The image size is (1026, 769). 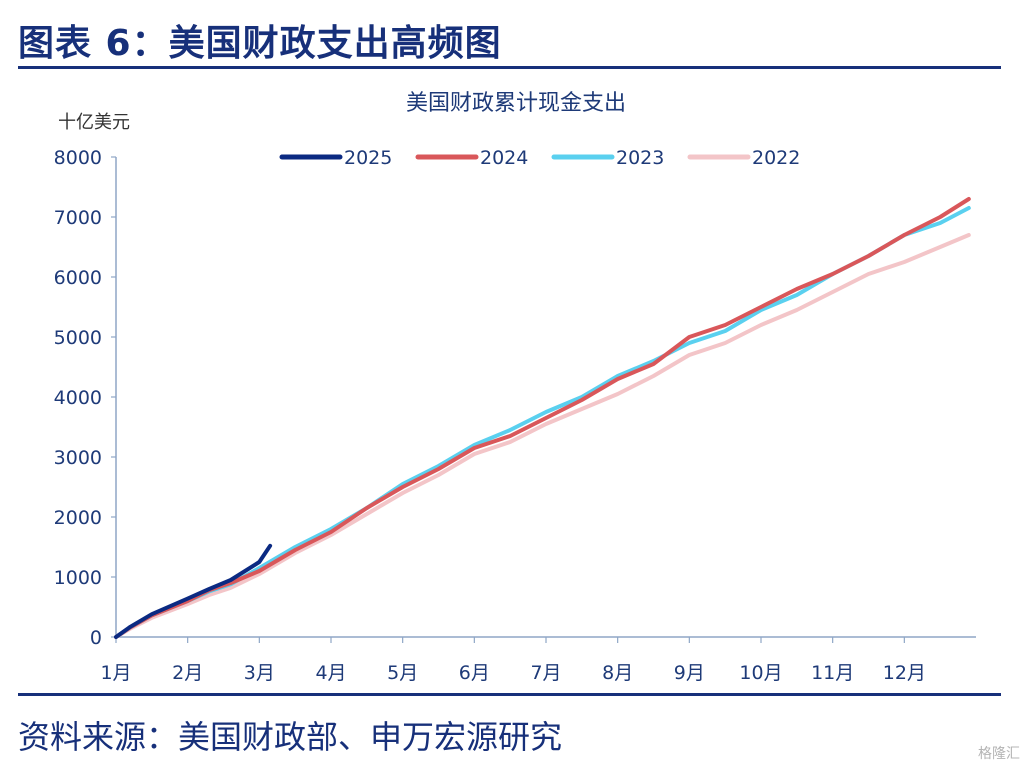 I want to click on footer-divider, so click(x=509, y=694).